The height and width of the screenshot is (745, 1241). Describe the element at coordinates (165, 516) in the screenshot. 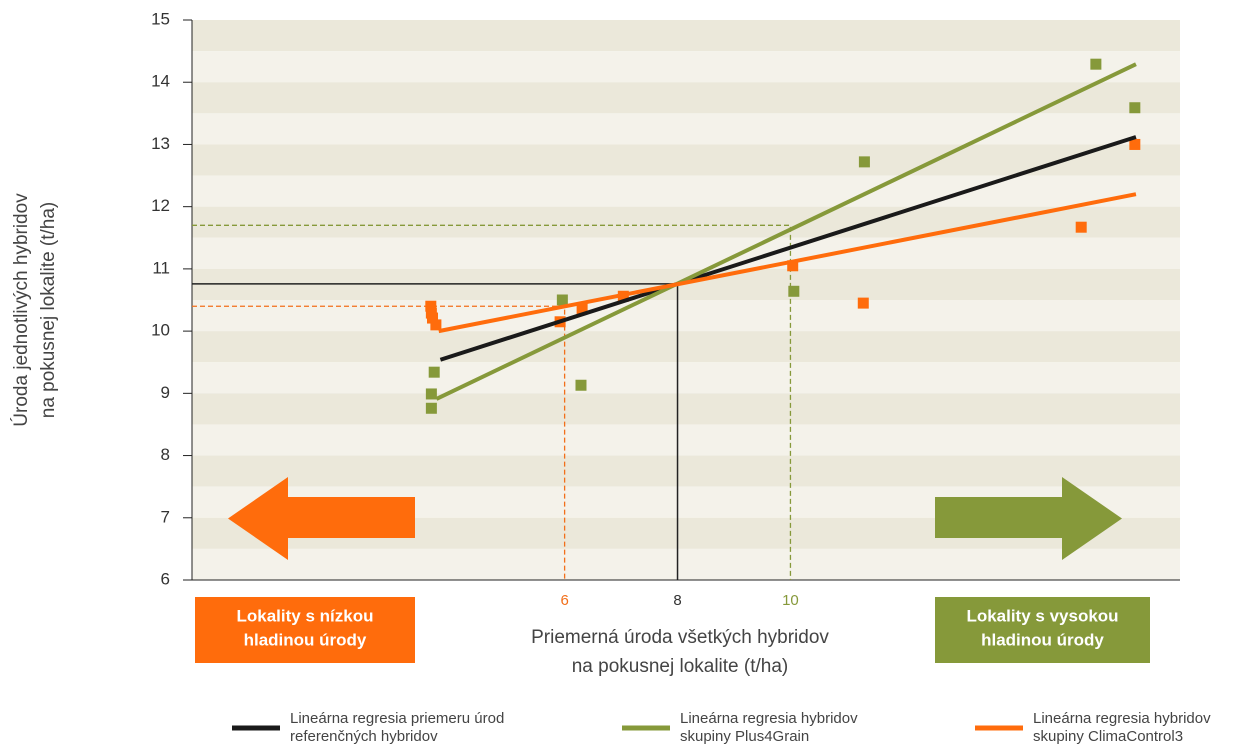

I see `y-tick-label: 7` at that location.